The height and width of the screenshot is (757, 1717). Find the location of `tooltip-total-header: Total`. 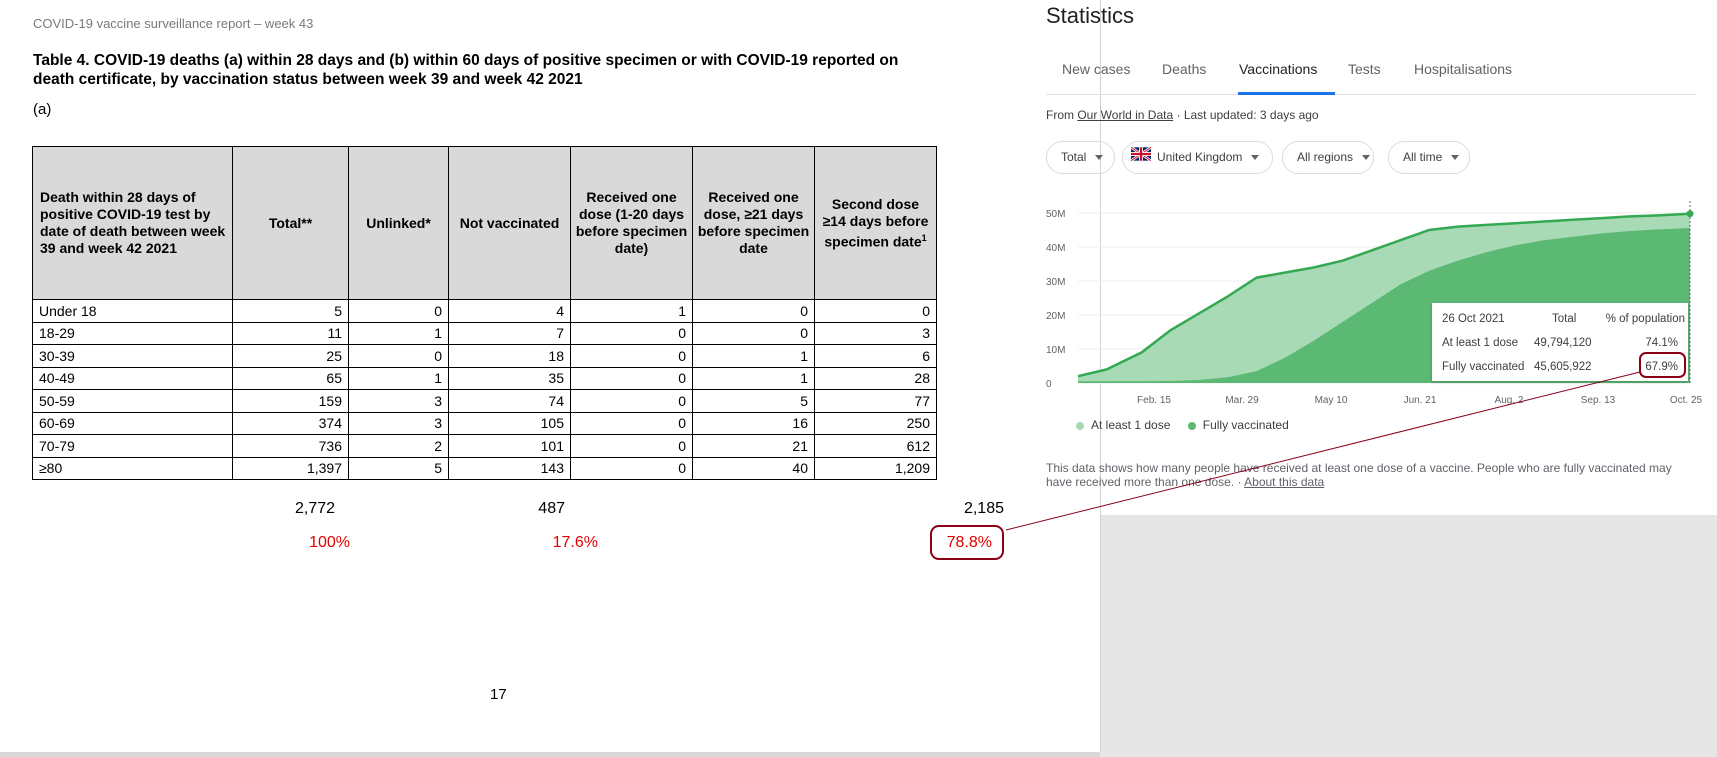

tooltip-total-header: Total is located at coordinates (1564, 319).